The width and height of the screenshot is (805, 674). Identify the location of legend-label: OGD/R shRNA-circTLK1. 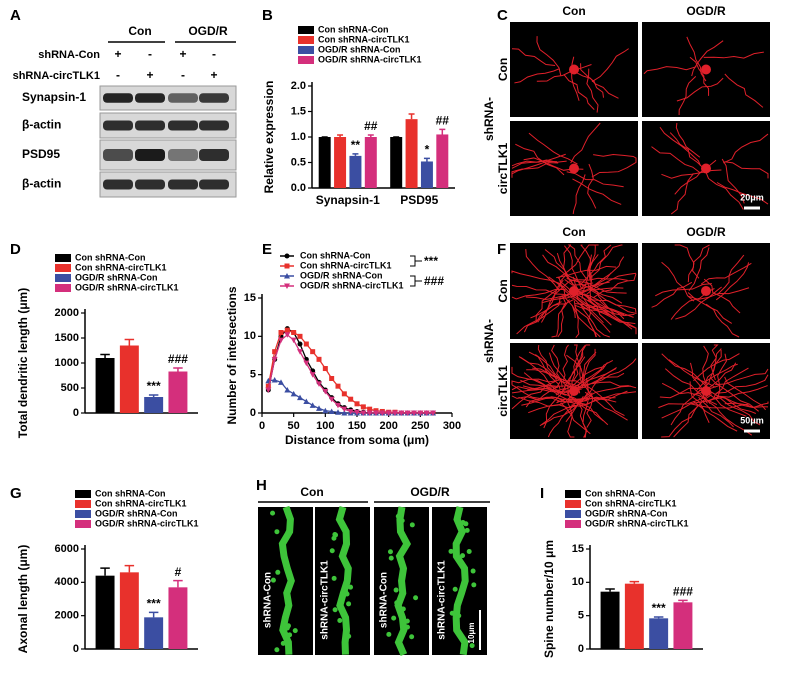
(637, 523).